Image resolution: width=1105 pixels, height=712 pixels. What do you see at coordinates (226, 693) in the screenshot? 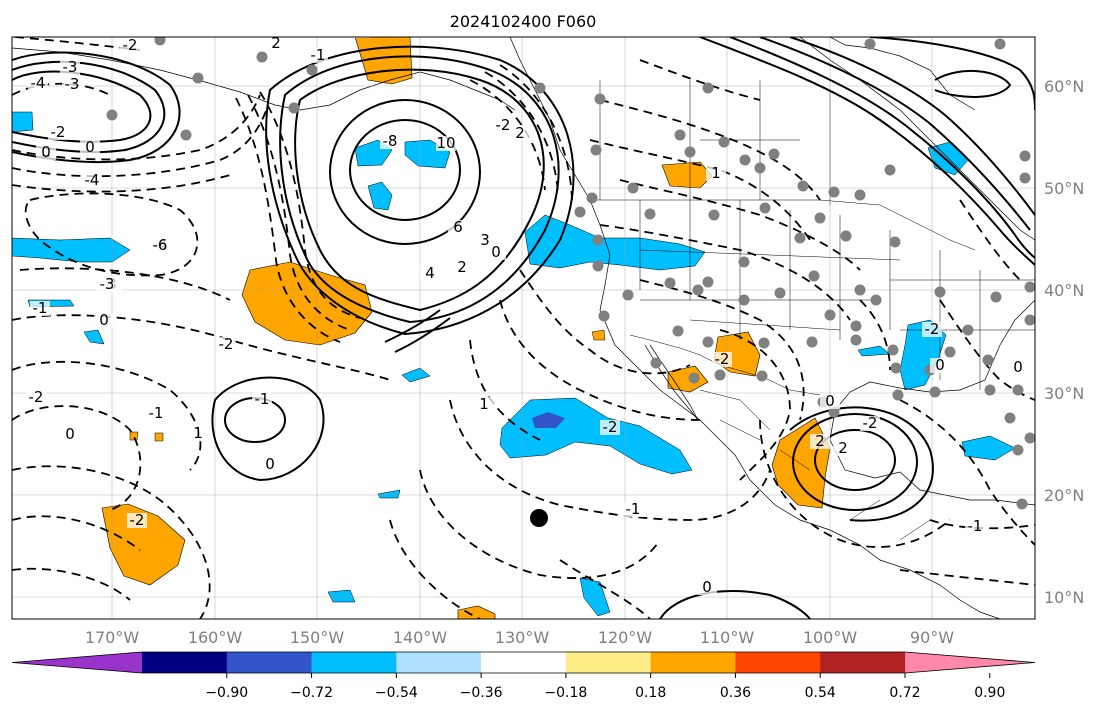
I see `colorbar-tick-label: −0.90` at bounding box center [226, 693].